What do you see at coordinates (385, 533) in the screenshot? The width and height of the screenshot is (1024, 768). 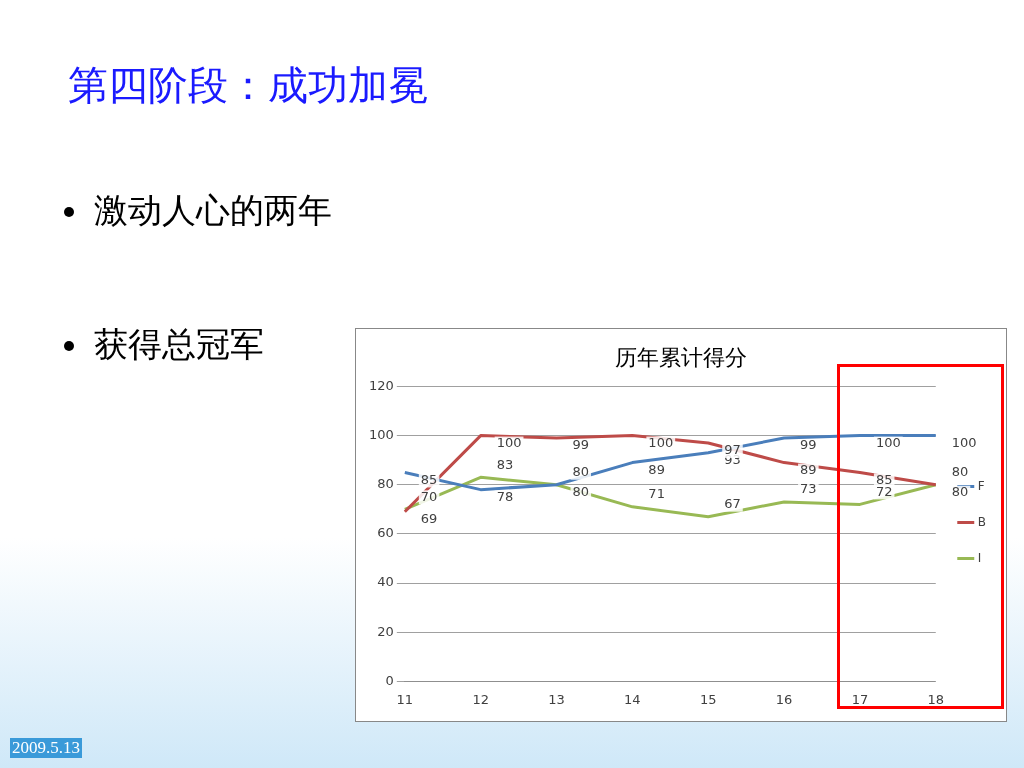 I see `y-tick-label: 60` at bounding box center [385, 533].